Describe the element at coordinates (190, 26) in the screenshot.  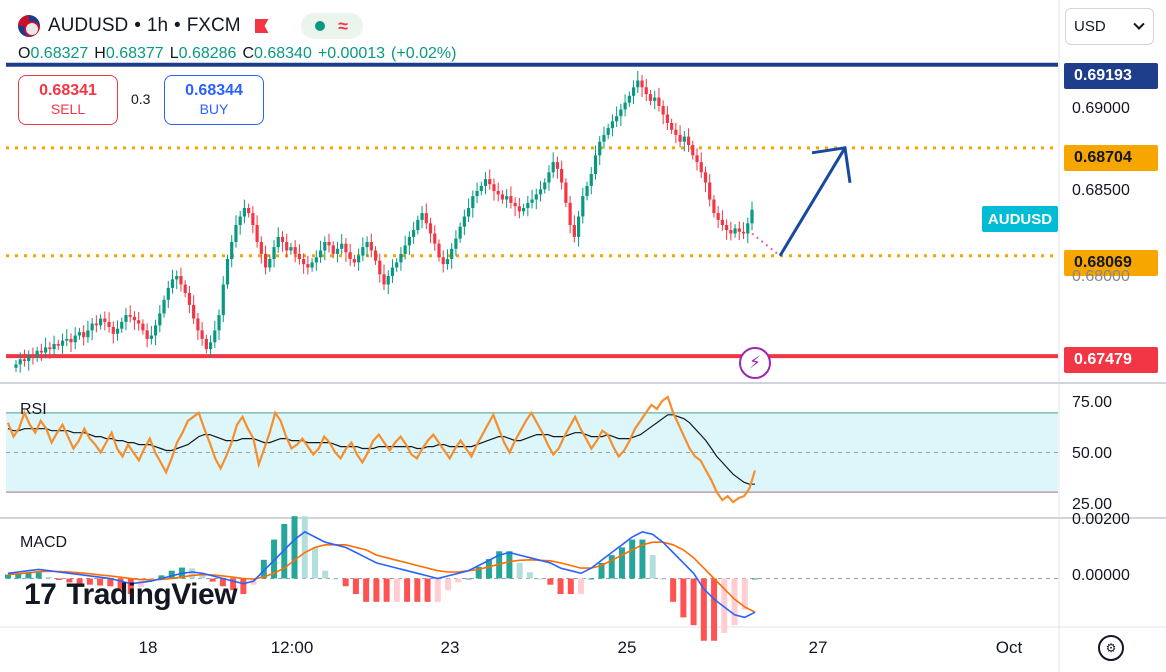
I see `symbol-header: AUDUSD • 1h • FXCM ≈` at that location.